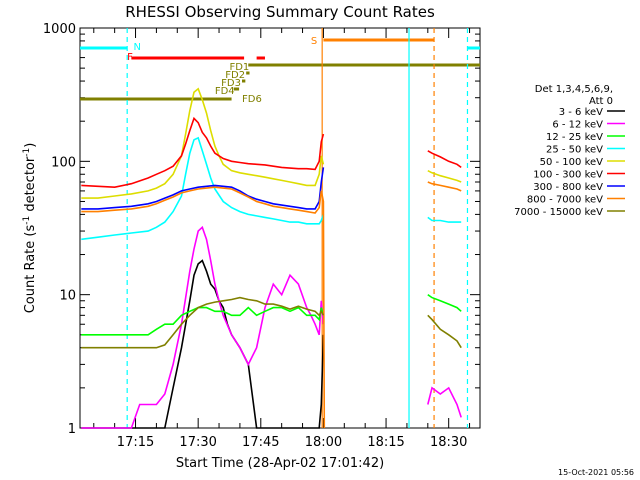  What do you see at coordinates (63, 162) in the screenshot?
I see `y-tick-label: 100` at bounding box center [63, 162].